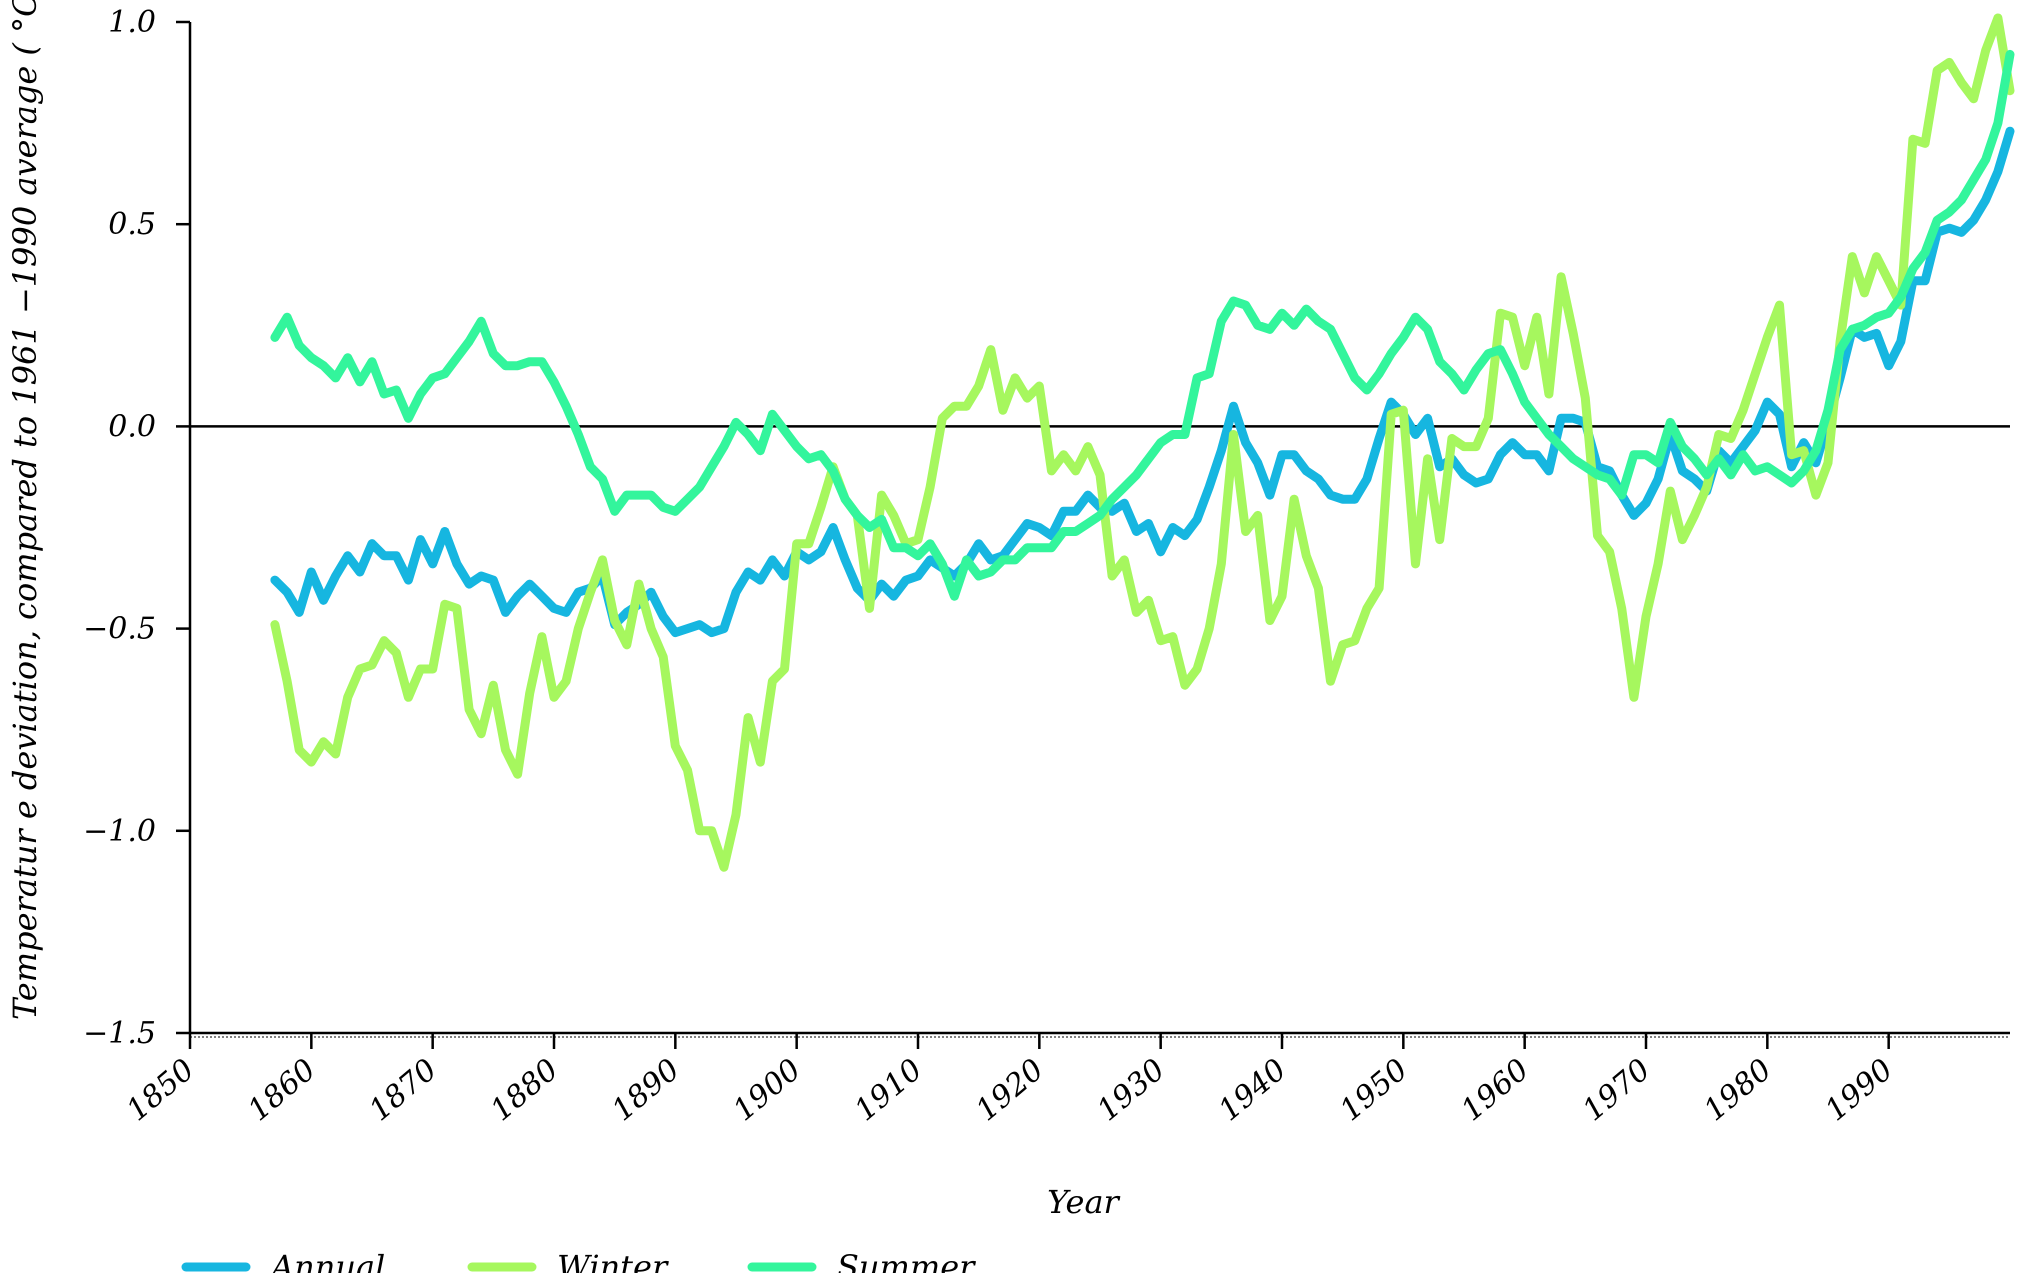 The height and width of the screenshot is (1273, 2021). I want to click on x-tick-label: 1870, so click(403, 1090).